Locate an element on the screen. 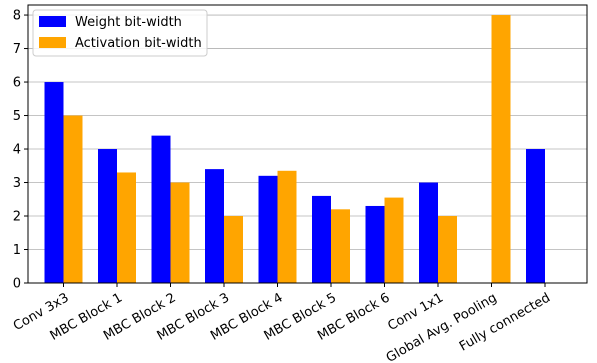  y-tick-label: 6 is located at coordinates (17, 83).